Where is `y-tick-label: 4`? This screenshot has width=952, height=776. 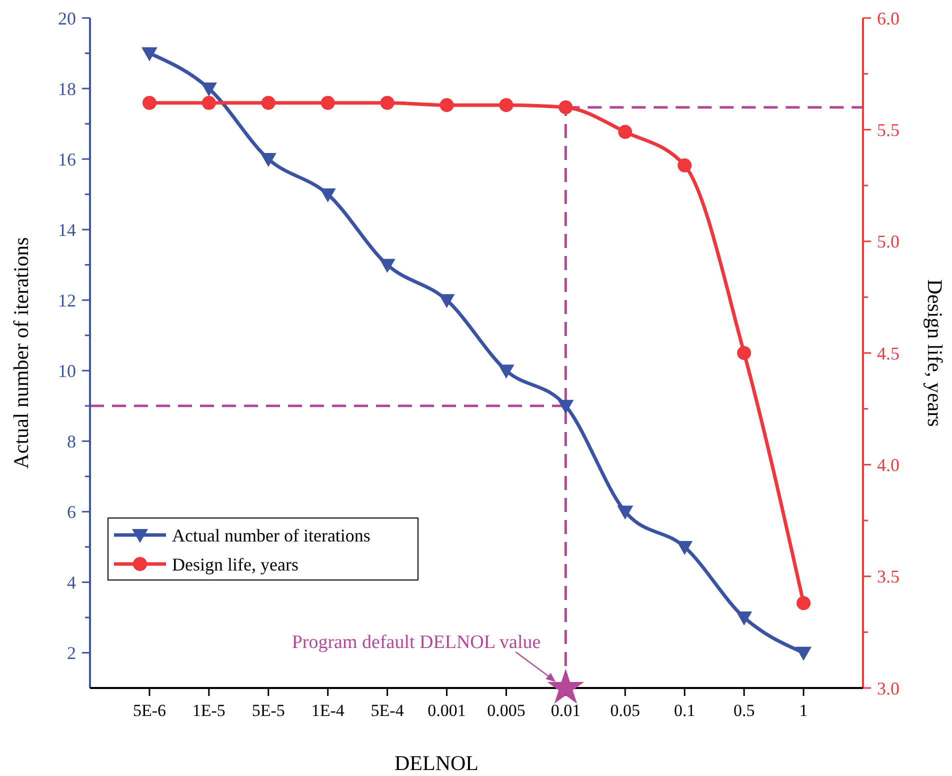 y-tick-label: 4 is located at coordinates (71, 582).